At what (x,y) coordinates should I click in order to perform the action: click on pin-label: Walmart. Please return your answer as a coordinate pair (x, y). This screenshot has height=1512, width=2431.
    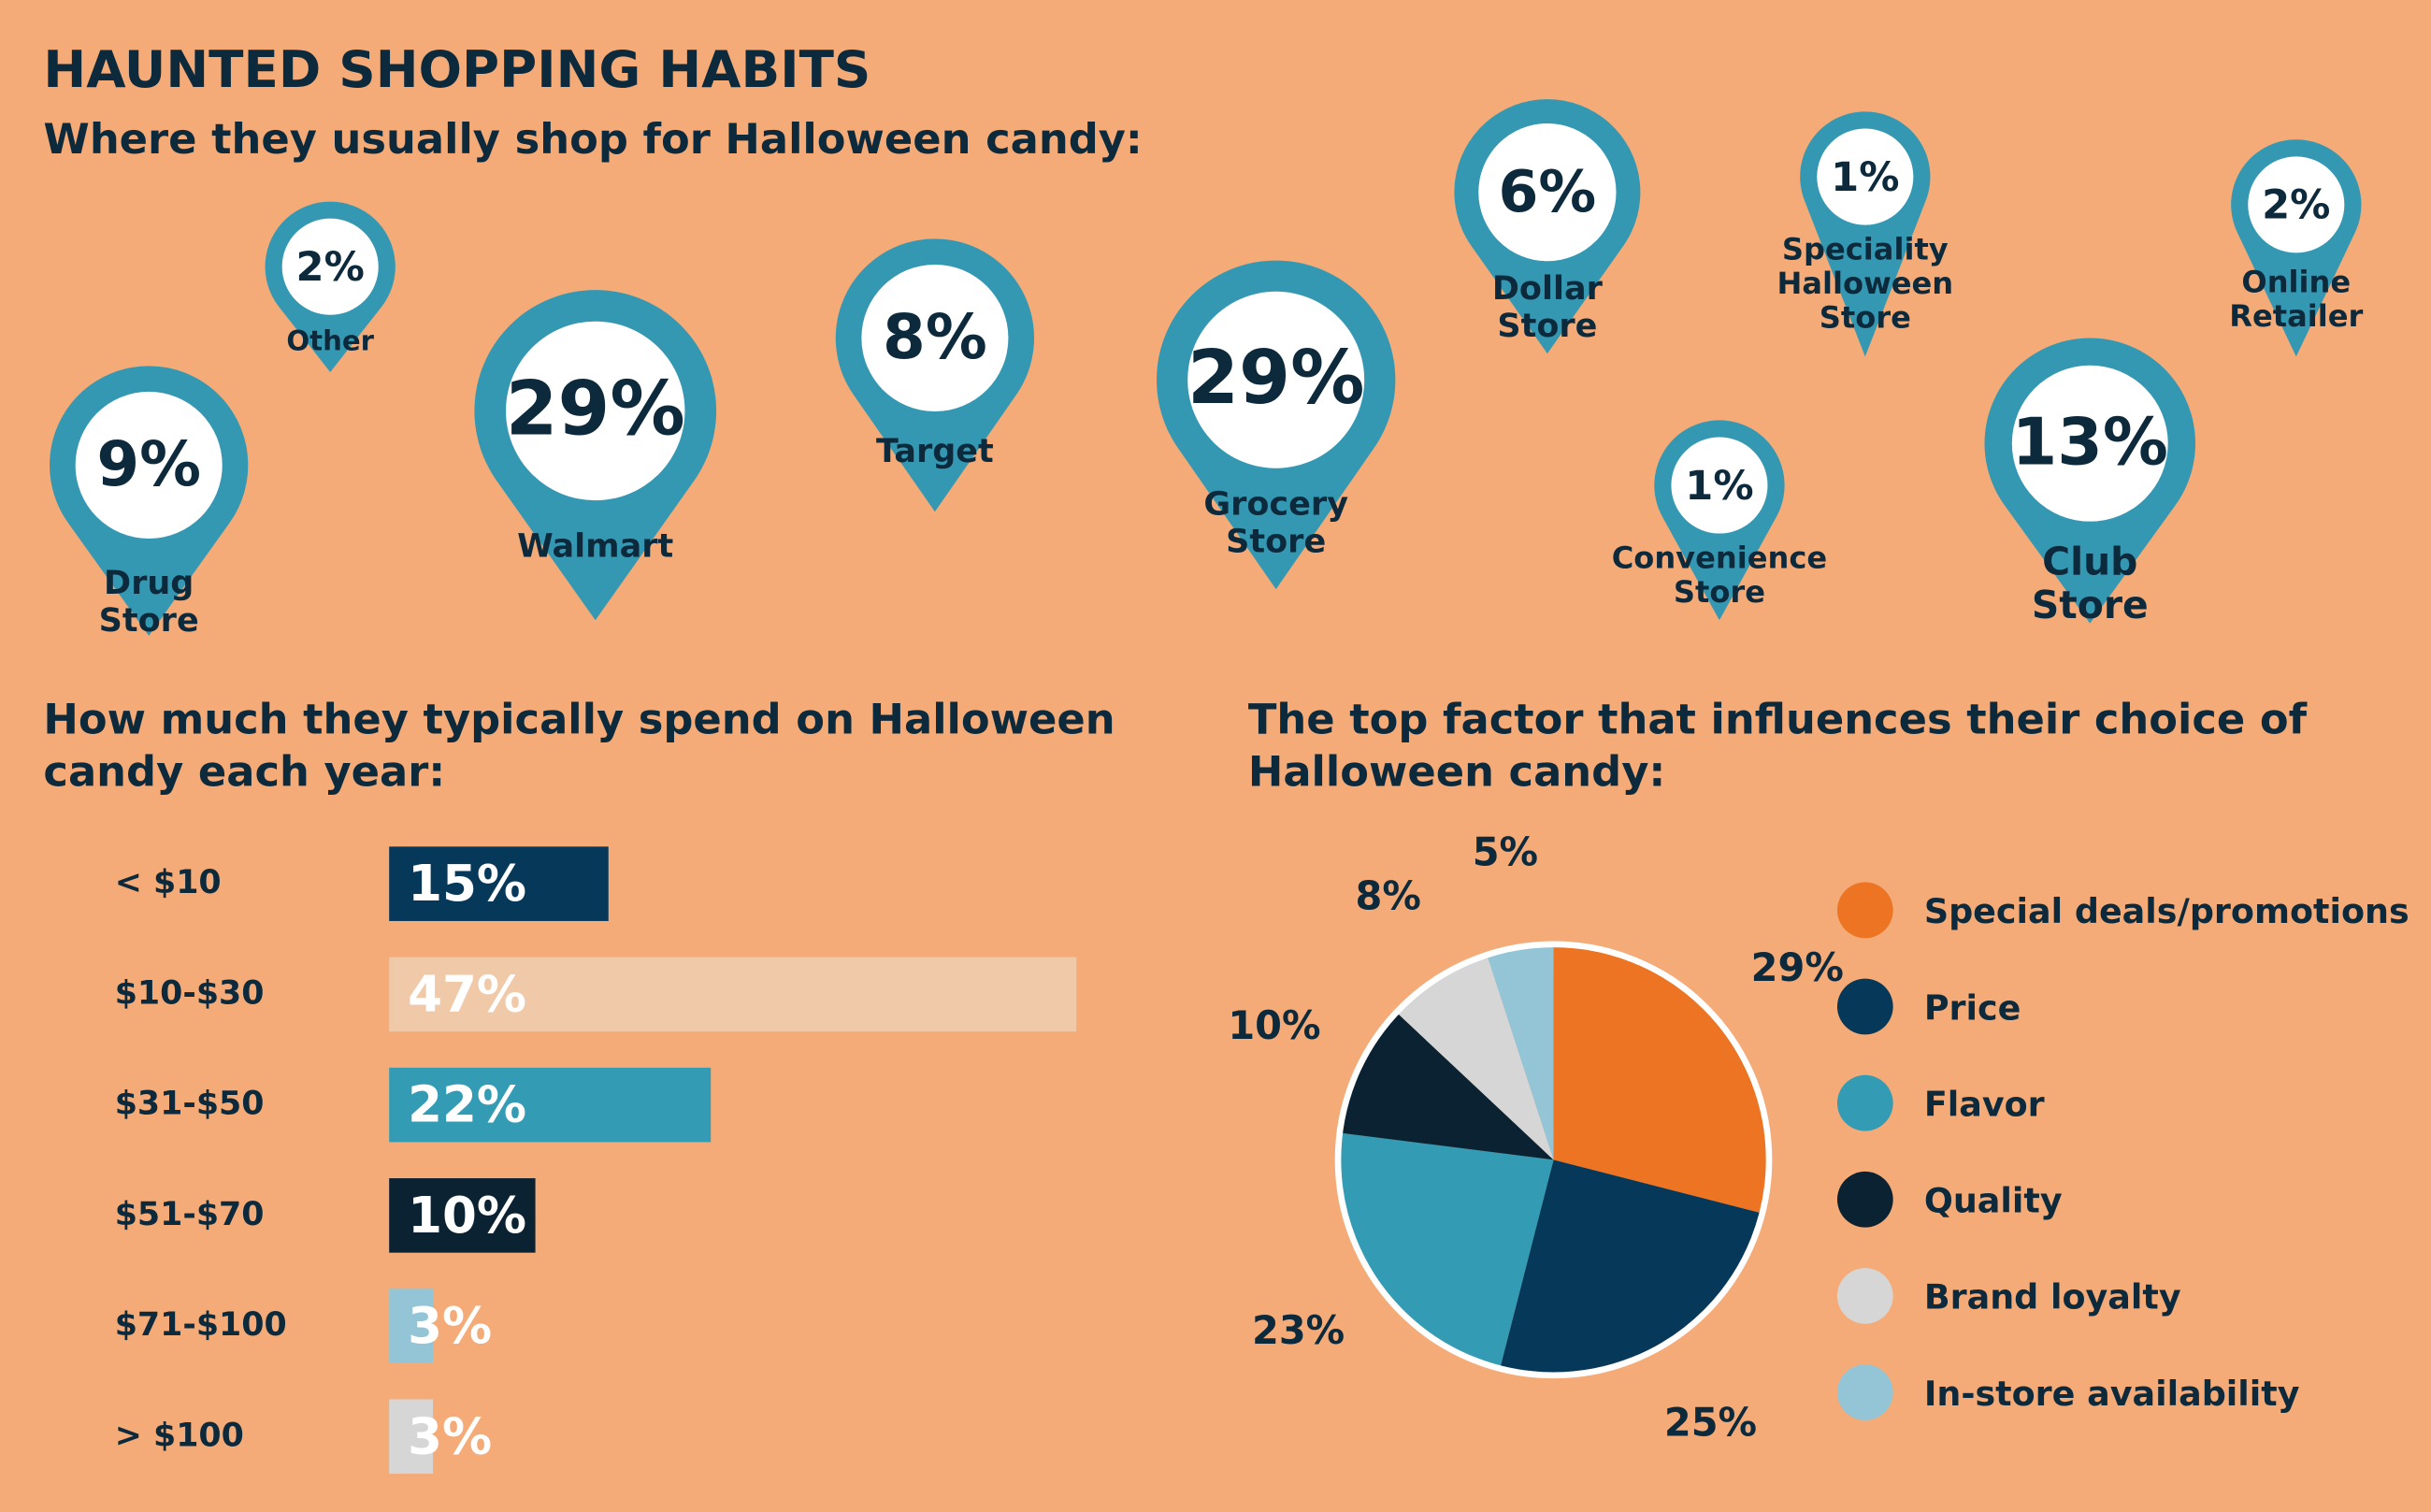
    Looking at the image, I should click on (595, 545).